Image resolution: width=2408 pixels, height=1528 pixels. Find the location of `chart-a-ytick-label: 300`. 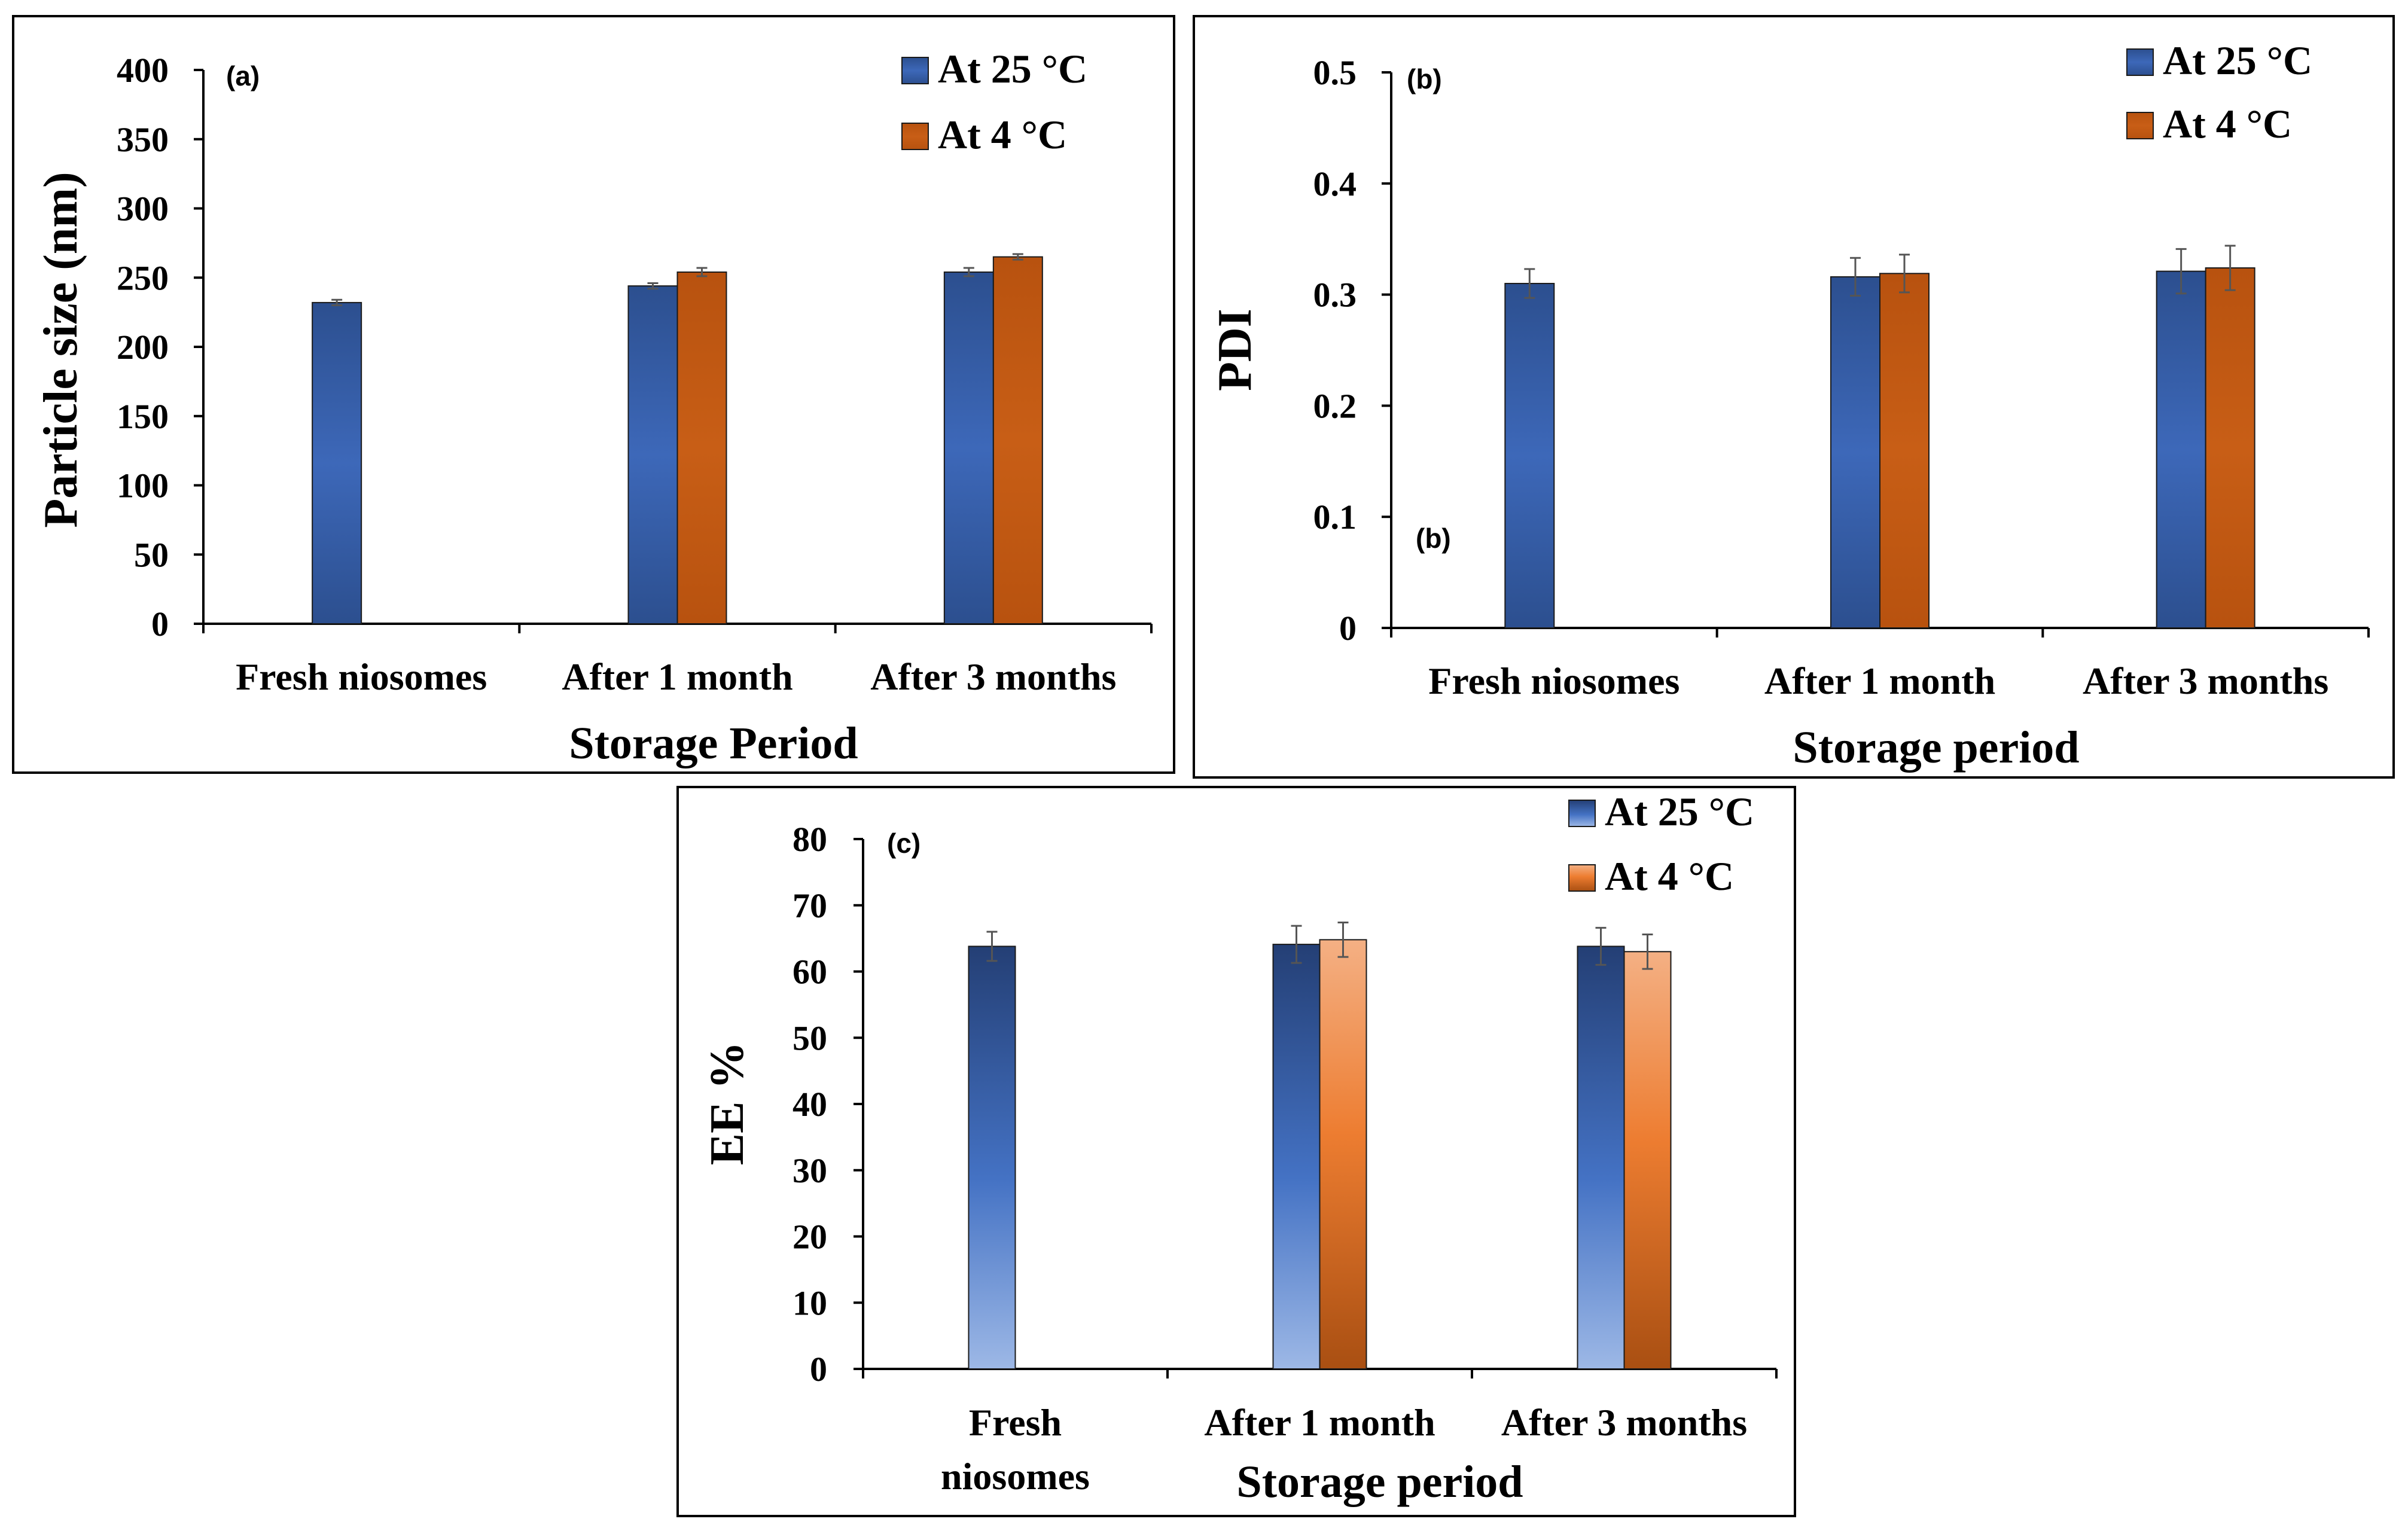

chart-a-ytick-label: 300 is located at coordinates (143, 209).